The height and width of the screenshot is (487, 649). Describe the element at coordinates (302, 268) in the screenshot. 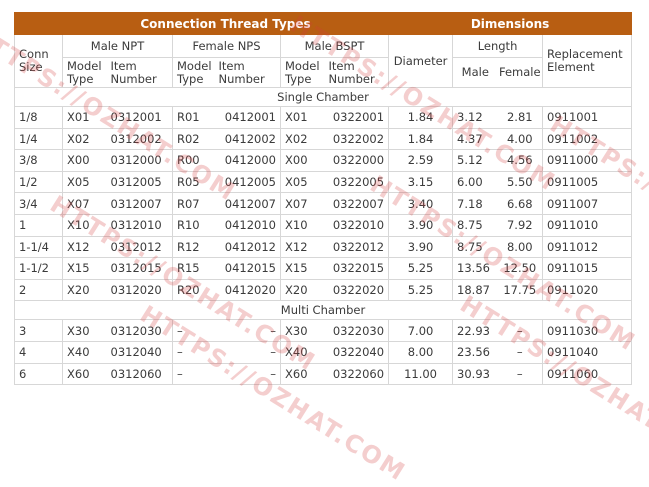

I see `bspt-model-cell: X15` at that location.